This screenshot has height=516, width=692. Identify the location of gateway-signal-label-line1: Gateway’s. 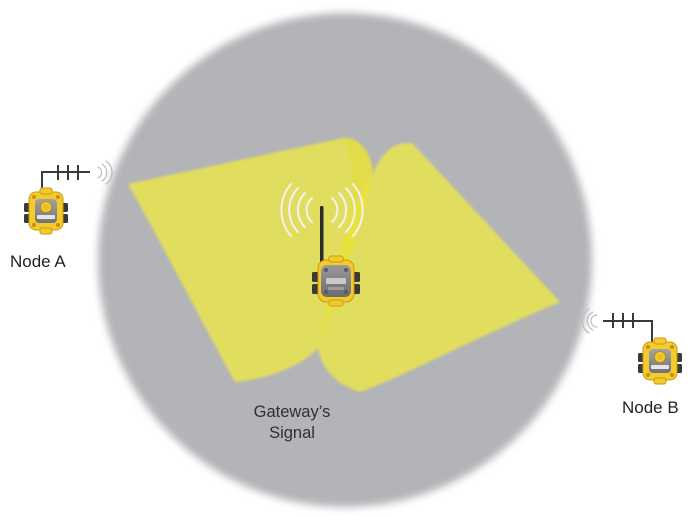
(292, 412).